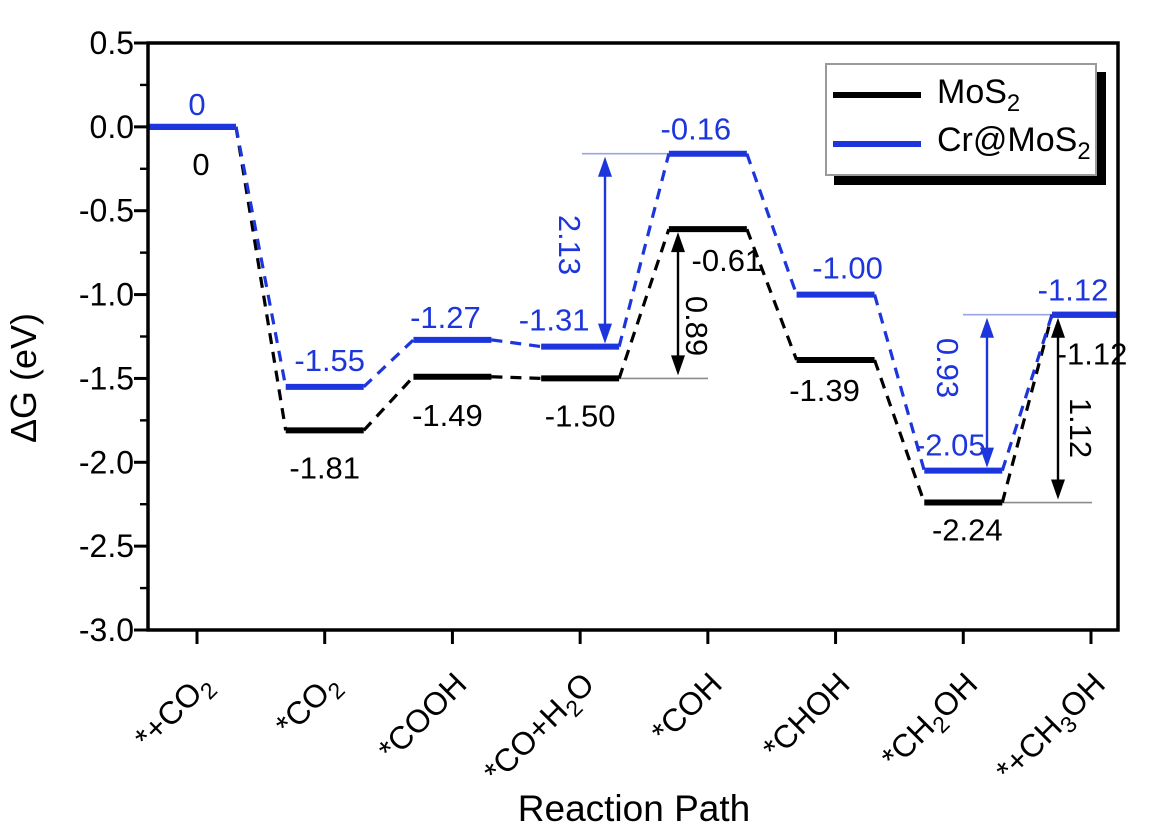  I want to click on level-label-crmos2-7: -1.12, so click(1073, 290).